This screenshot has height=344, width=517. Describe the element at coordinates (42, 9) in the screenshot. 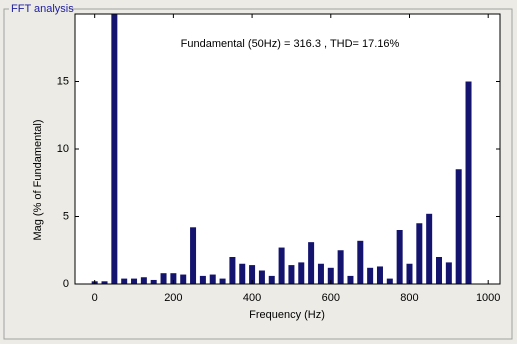

I see `panel-title: FFT analysis` at that location.